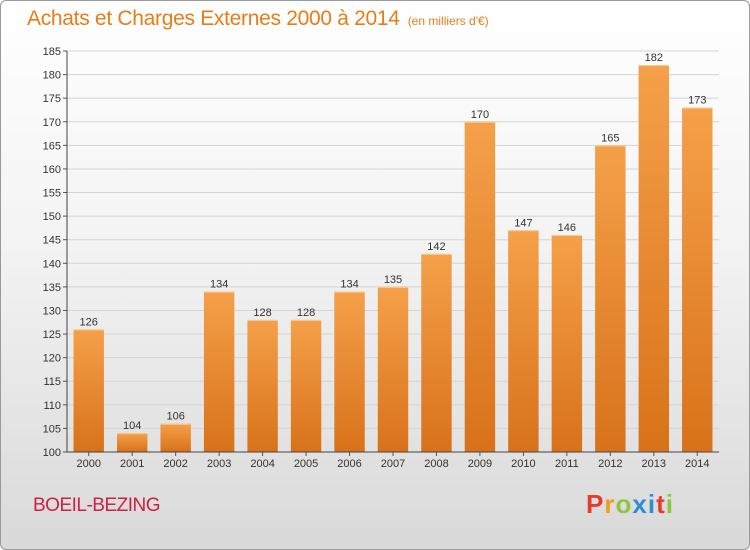  I want to click on bar-2012, so click(610, 298).